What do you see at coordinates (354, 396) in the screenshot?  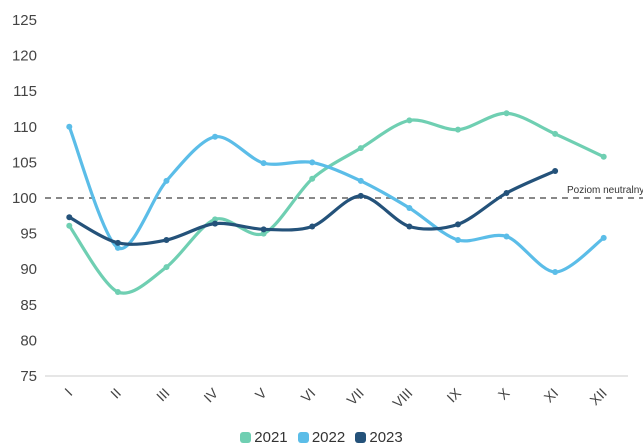 I see `x-tick-label: VII` at bounding box center [354, 396].